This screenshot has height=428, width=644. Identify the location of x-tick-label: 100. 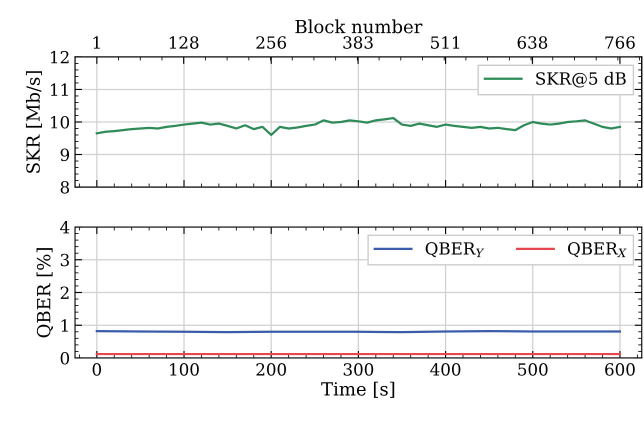
(184, 369).